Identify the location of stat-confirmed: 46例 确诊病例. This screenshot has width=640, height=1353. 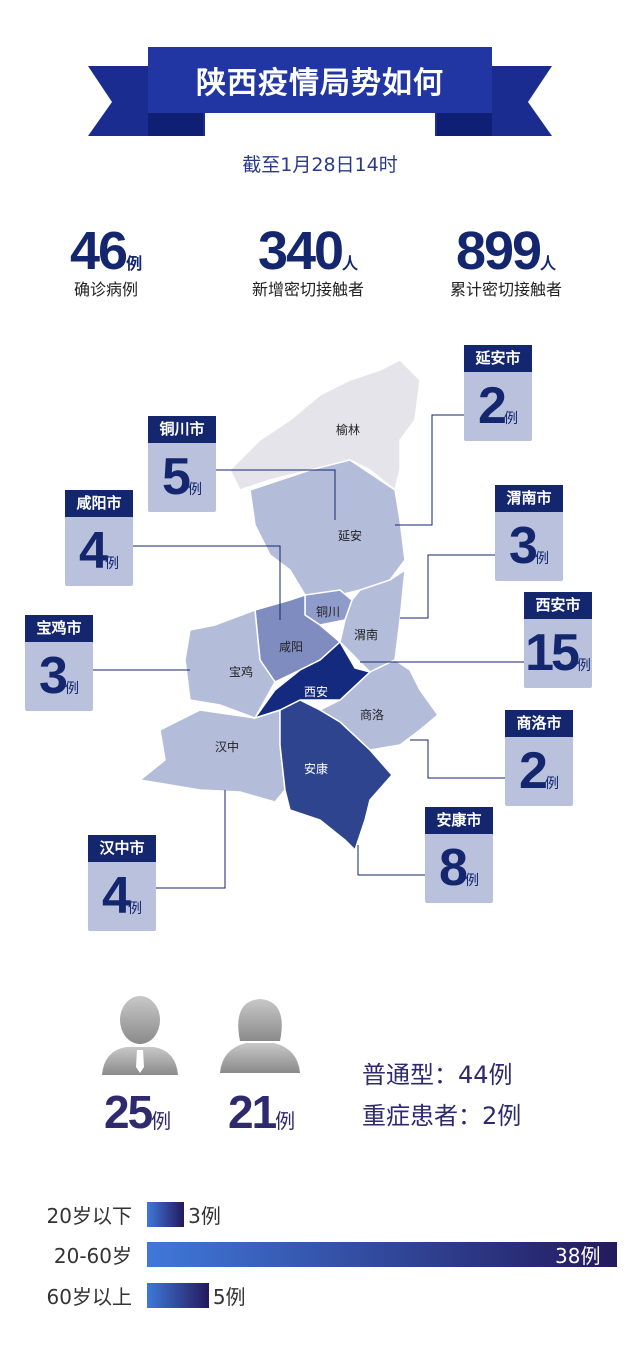
(106, 260).